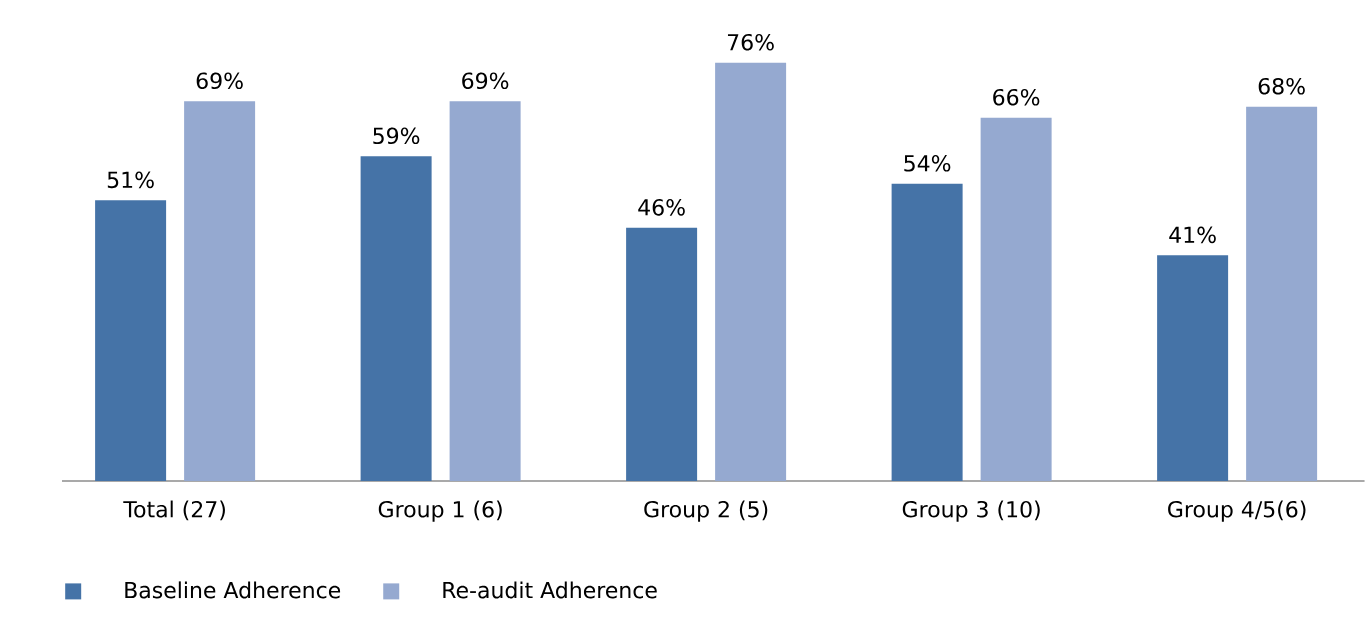 The height and width of the screenshot is (619, 1365). I want to click on legend-label: Baseline Adherence, so click(233, 590).